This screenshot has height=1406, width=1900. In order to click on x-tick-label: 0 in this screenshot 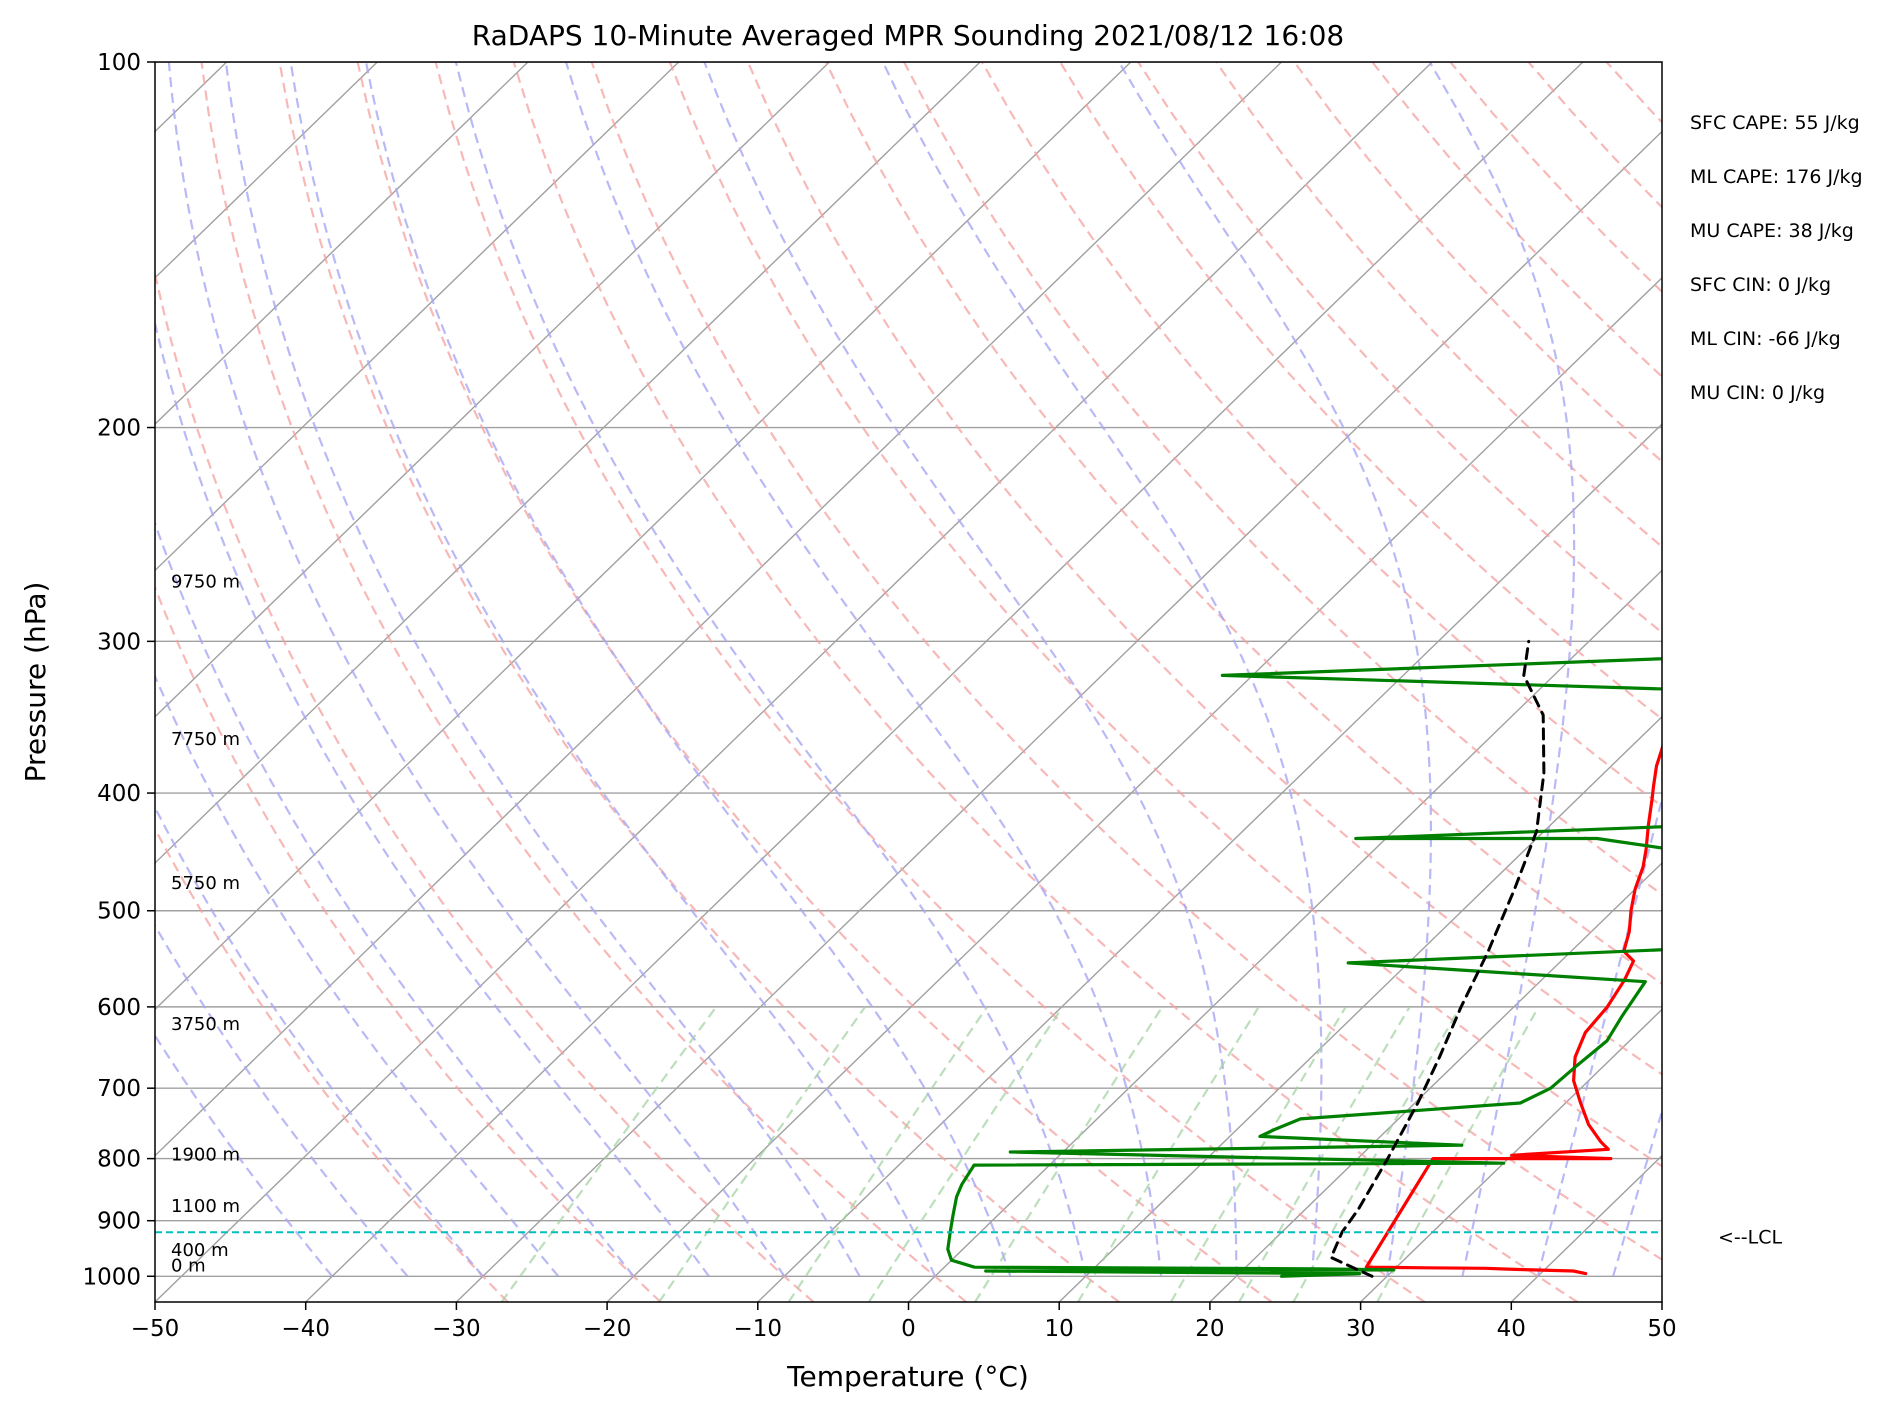, I will do `click(908, 1329)`.